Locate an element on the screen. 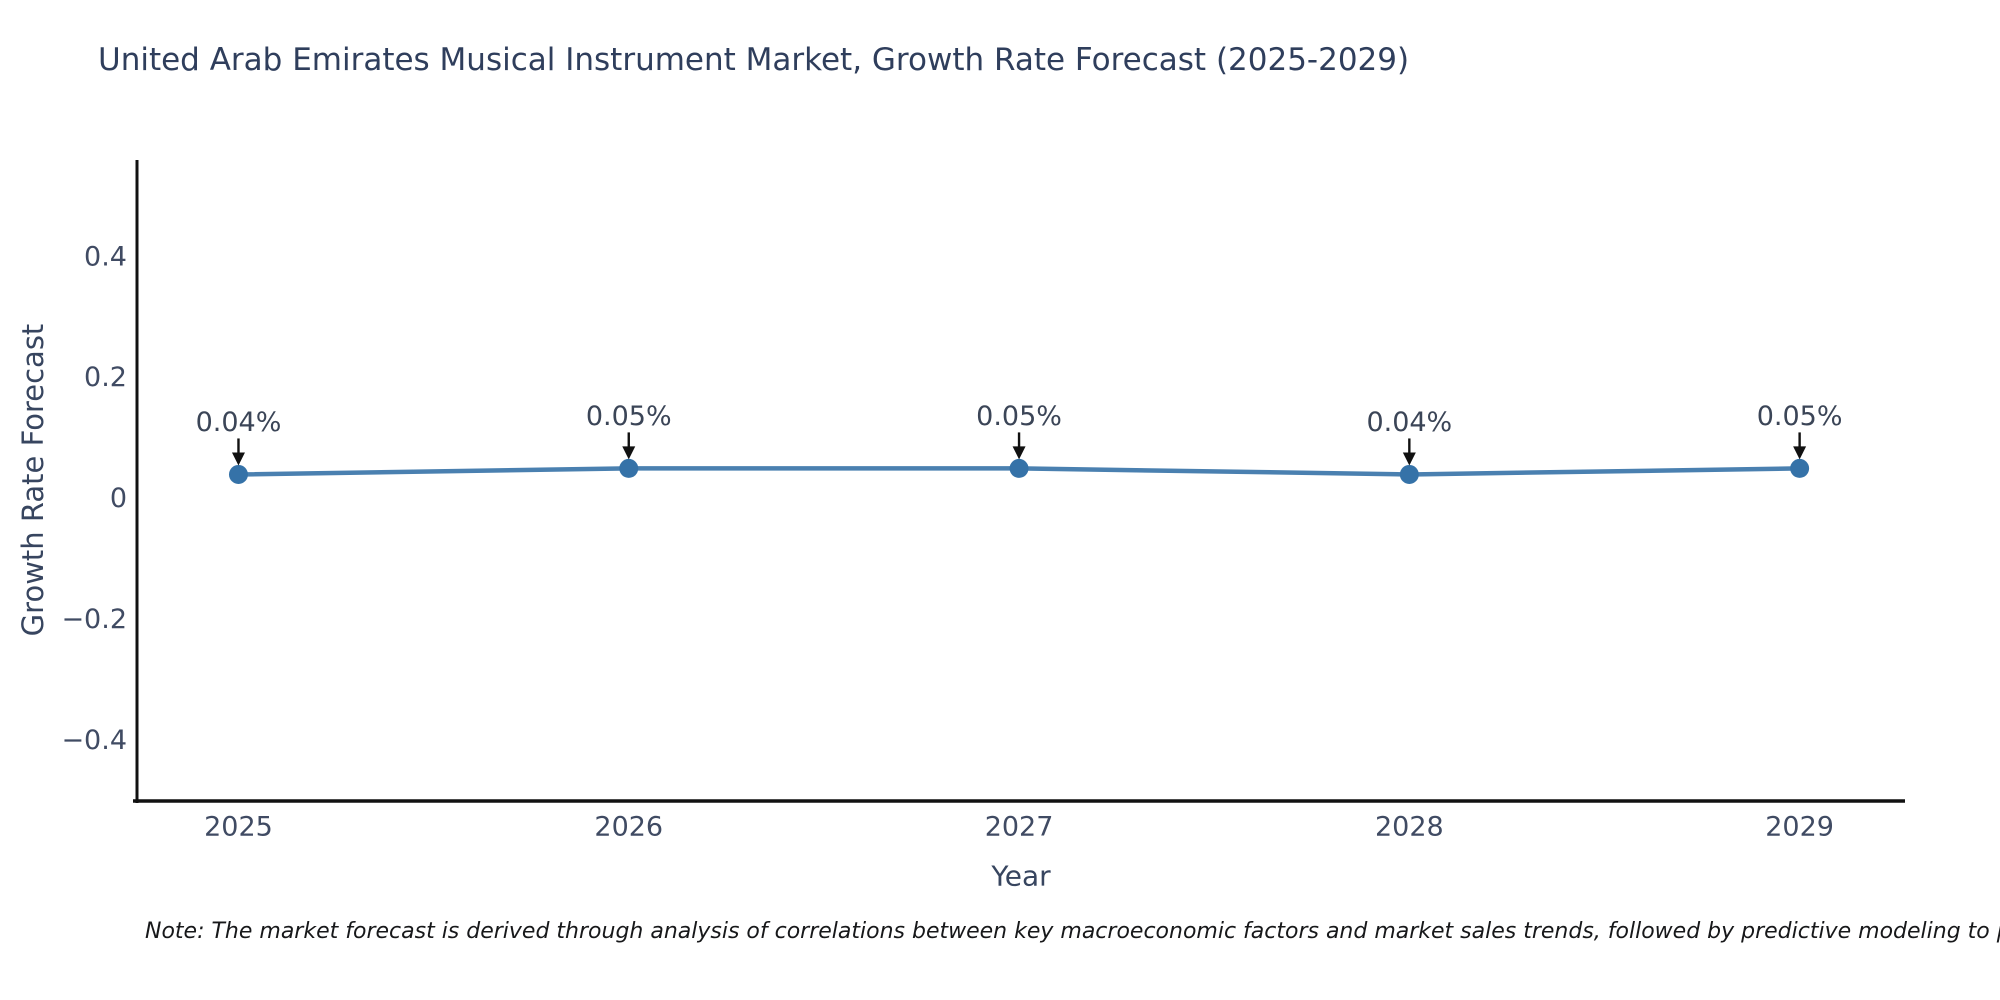 This screenshot has height=1000, width=2000. y-tick-label: −0.4 is located at coordinates (94, 740).